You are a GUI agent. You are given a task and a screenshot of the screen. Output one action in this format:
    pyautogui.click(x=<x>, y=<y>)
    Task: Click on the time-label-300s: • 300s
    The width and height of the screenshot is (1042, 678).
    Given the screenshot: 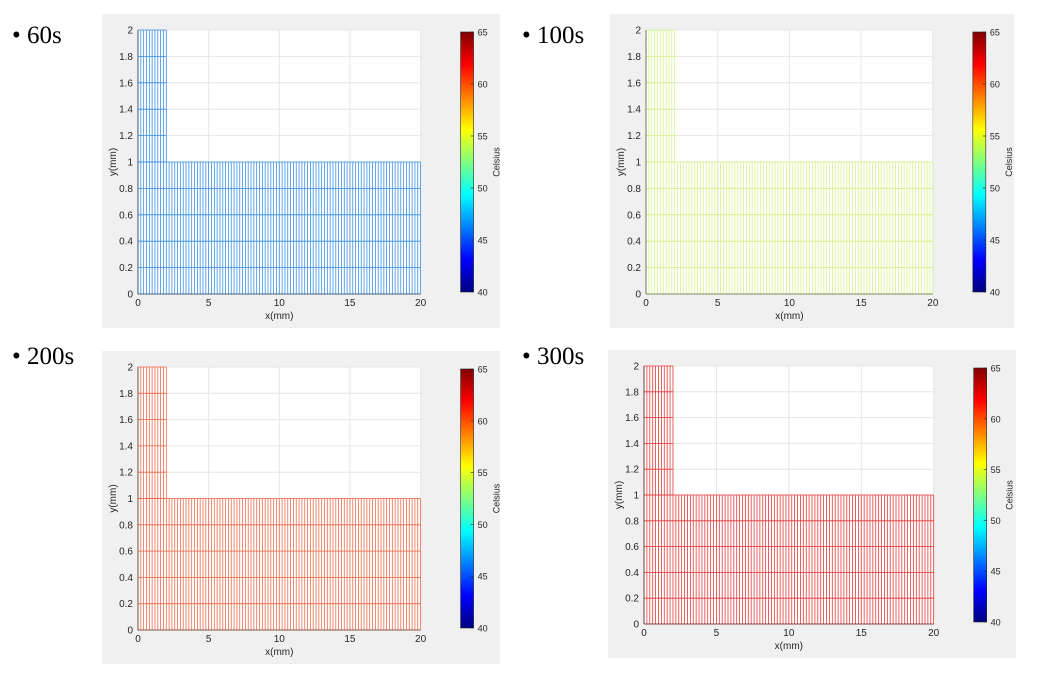 What is the action you would take?
    pyautogui.click(x=553, y=356)
    